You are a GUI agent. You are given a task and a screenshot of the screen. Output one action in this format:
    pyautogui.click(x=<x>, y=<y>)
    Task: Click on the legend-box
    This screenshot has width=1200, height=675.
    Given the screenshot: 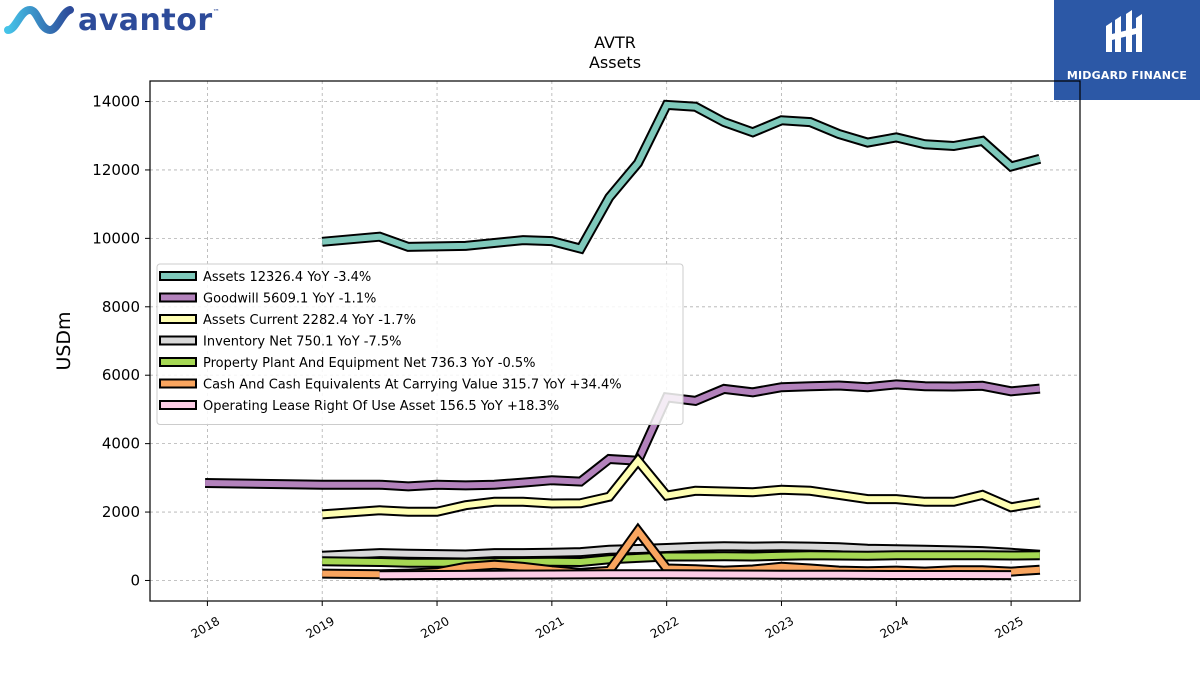 What is the action you would take?
    pyautogui.click(x=420, y=344)
    